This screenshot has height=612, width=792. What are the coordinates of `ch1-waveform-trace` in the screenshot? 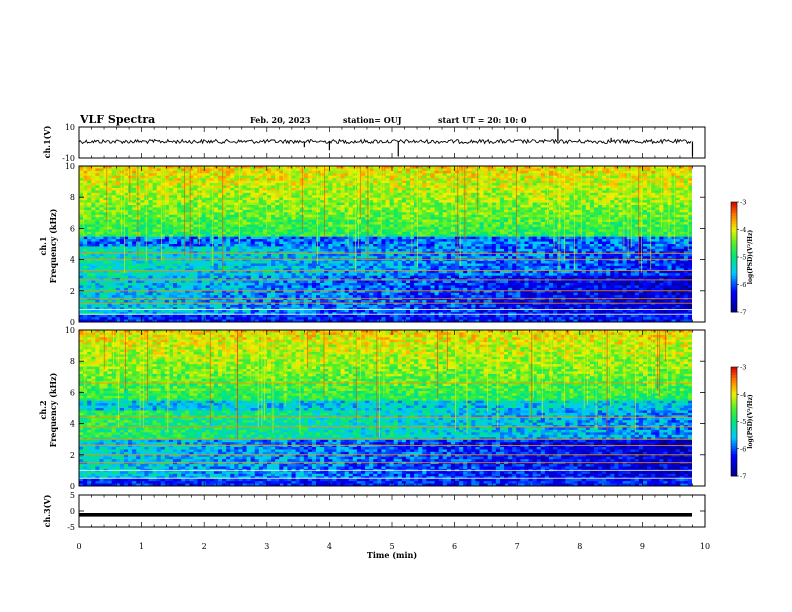 It's located at (385, 141).